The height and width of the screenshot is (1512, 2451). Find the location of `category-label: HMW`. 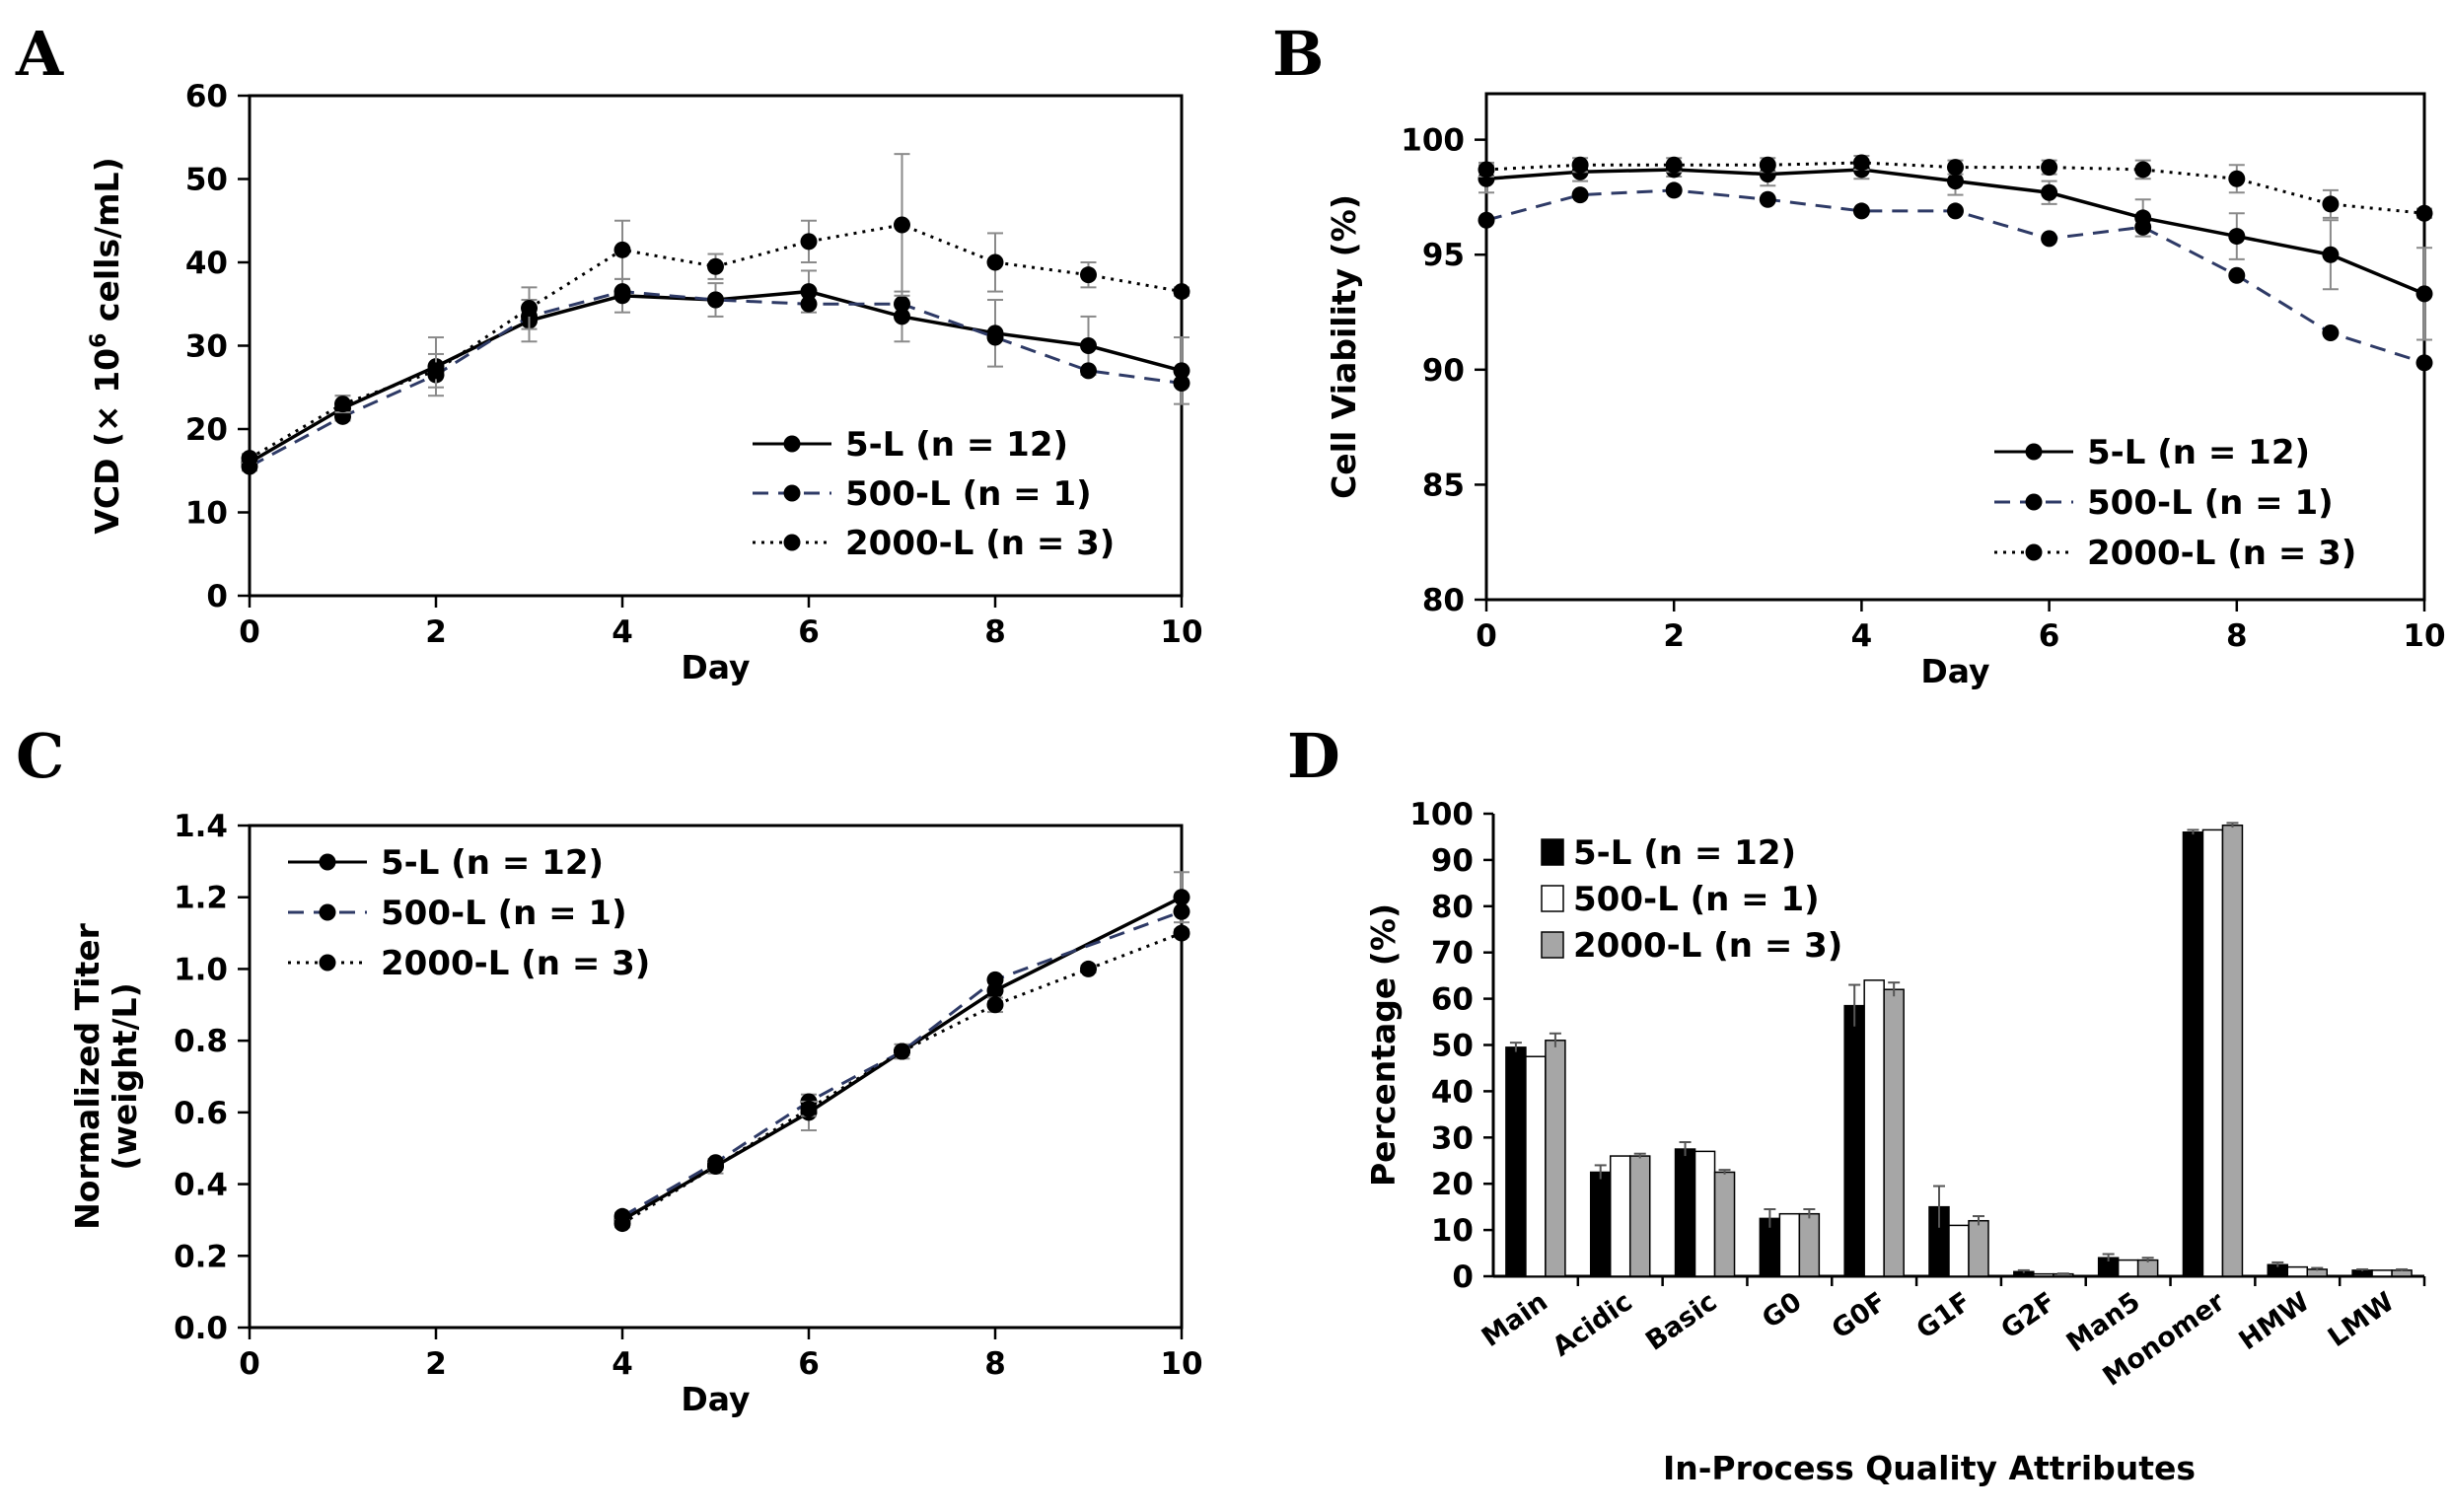

category-label: HMW is located at coordinates (2275, 1321).